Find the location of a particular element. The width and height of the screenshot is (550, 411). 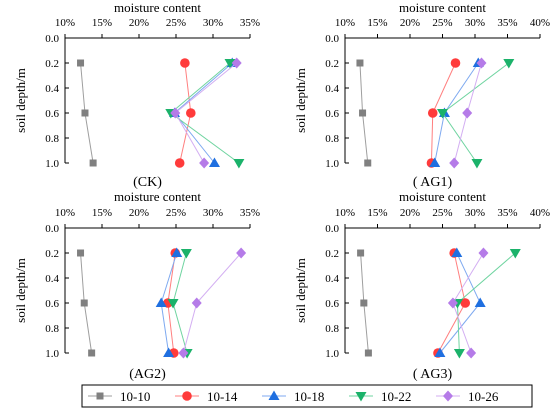

legend-item: 10-10 is located at coordinates (119, 396).